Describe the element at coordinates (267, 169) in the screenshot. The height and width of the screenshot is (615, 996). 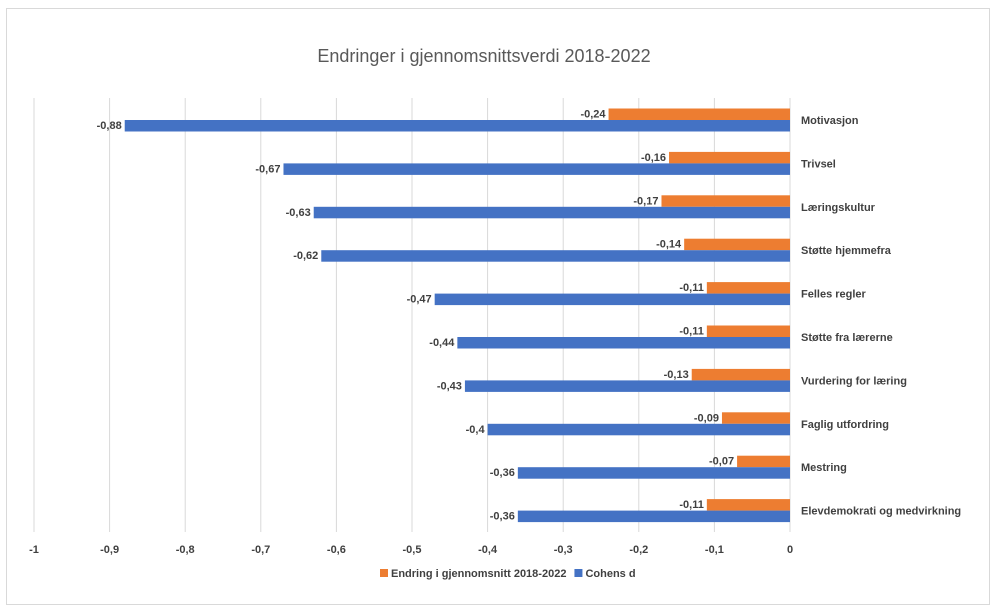
I see `data-label: -0,67` at that location.